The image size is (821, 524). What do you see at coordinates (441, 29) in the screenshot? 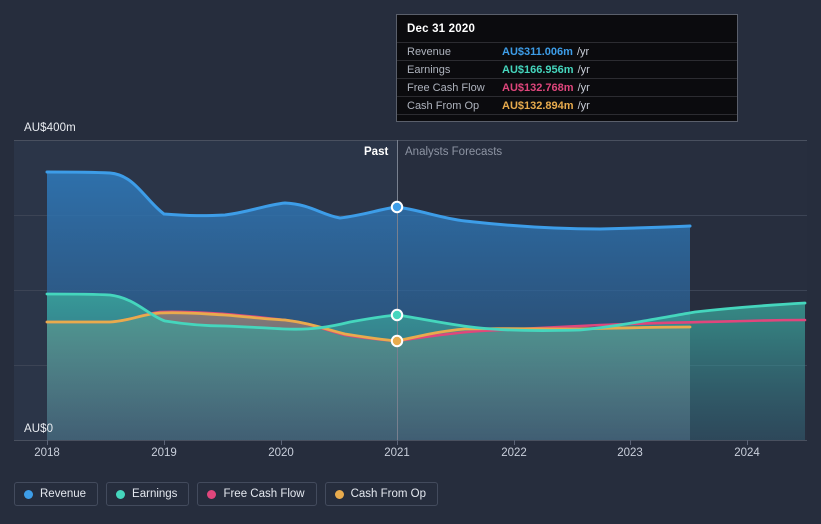
I see `tooltip-date: Dec 31 2020` at bounding box center [441, 29].